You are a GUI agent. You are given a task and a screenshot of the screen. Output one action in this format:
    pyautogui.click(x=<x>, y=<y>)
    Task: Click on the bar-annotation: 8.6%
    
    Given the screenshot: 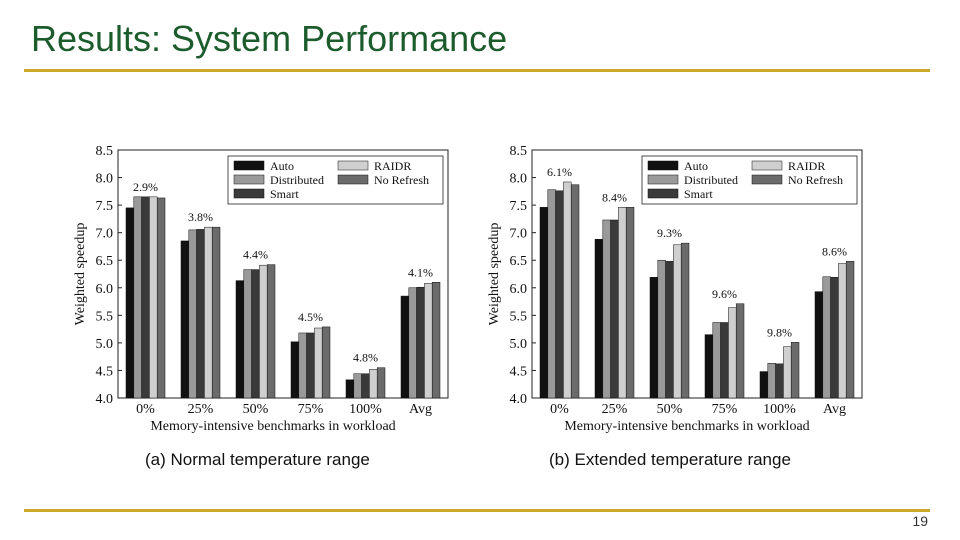 What is the action you would take?
    pyautogui.click(x=834, y=251)
    